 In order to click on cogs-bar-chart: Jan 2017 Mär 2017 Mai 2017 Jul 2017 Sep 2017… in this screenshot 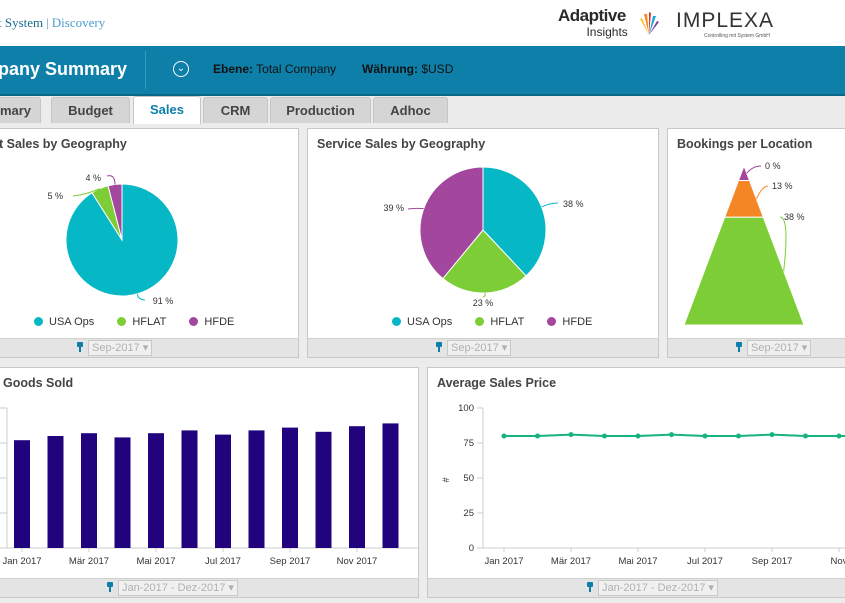, I will do `click(209, 487)`.